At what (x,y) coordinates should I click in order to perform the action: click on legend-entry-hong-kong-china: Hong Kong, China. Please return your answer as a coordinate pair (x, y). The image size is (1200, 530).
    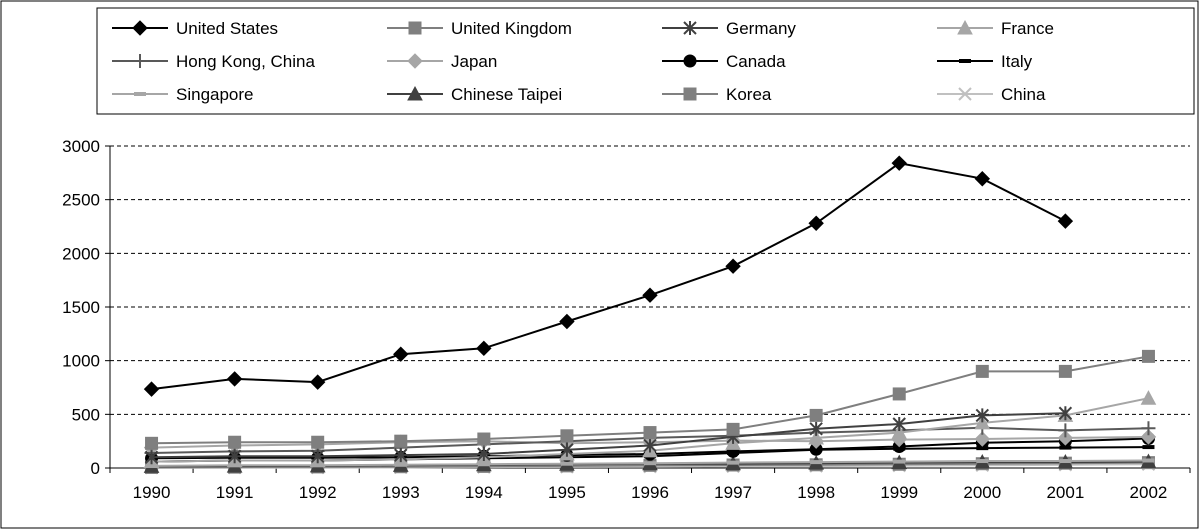
    Looking at the image, I should click on (213, 61).